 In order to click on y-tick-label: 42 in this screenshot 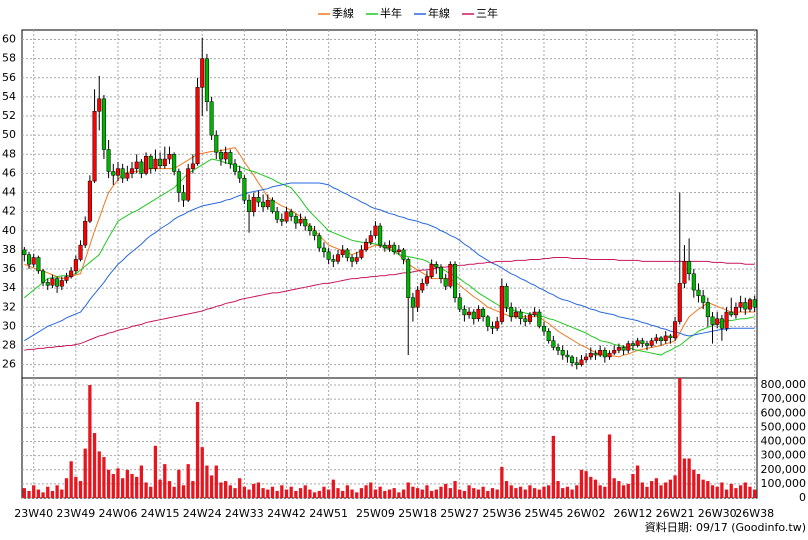, I will do `click(9, 211)`.